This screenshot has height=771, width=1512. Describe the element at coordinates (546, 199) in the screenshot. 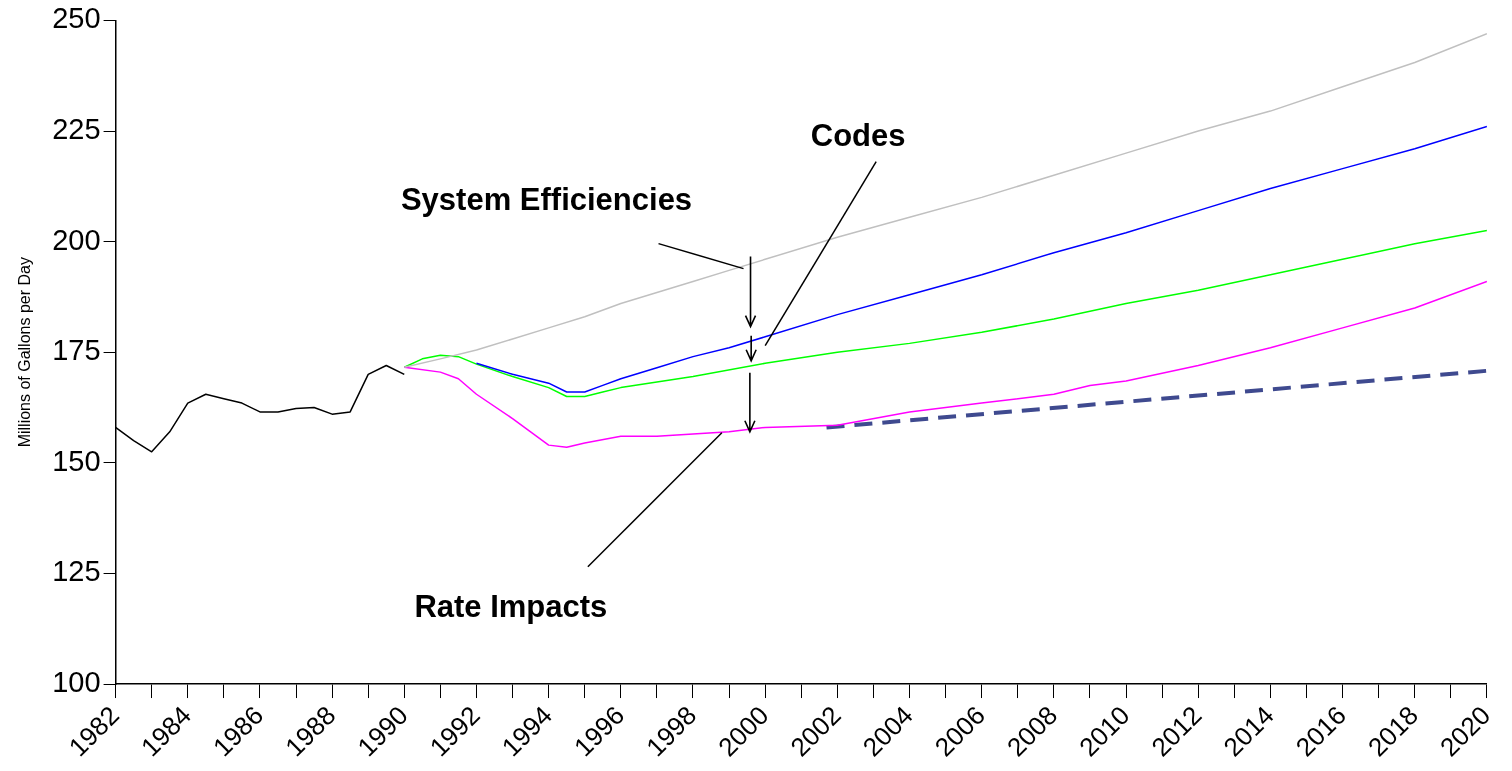

I see `annotation: System Efficiencies` at that location.